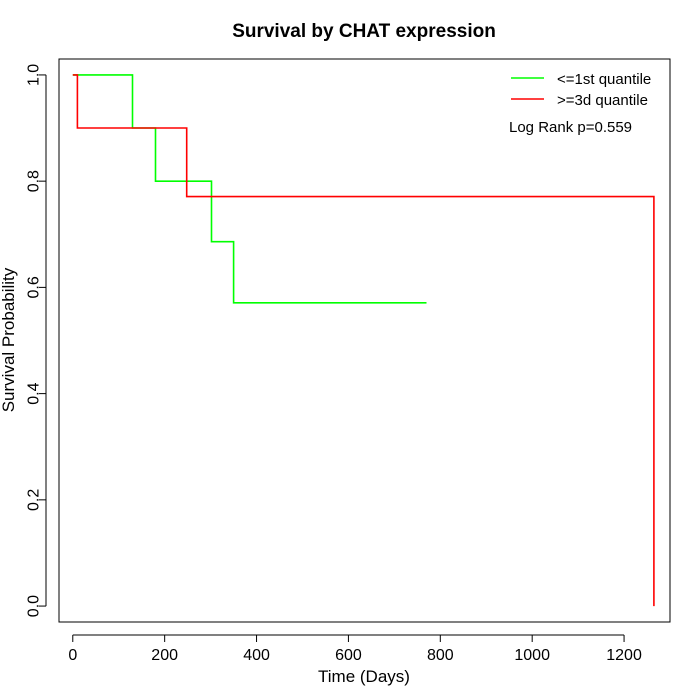 This screenshot has height=700, width=700. What do you see at coordinates (34, 181) in the screenshot?
I see `y-tick-label: 0.8` at bounding box center [34, 181].